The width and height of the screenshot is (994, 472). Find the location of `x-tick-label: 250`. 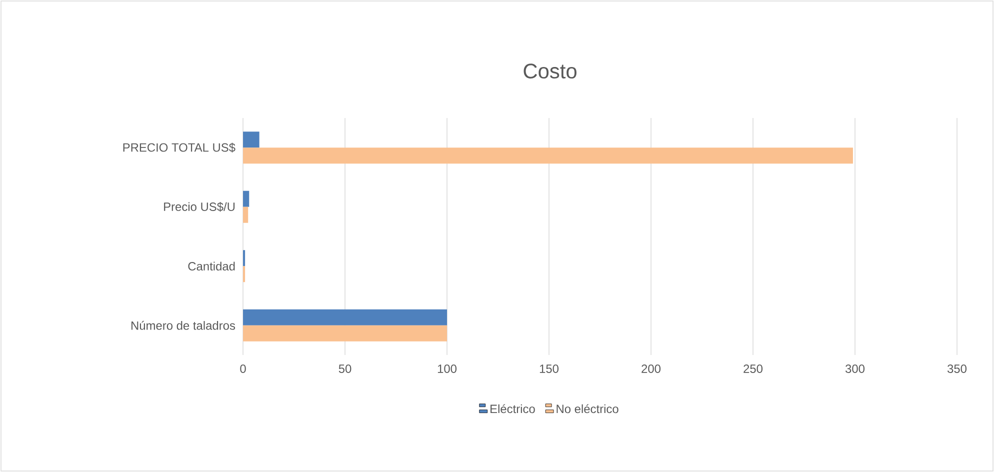

x-tick-label: 250 is located at coordinates (753, 368).